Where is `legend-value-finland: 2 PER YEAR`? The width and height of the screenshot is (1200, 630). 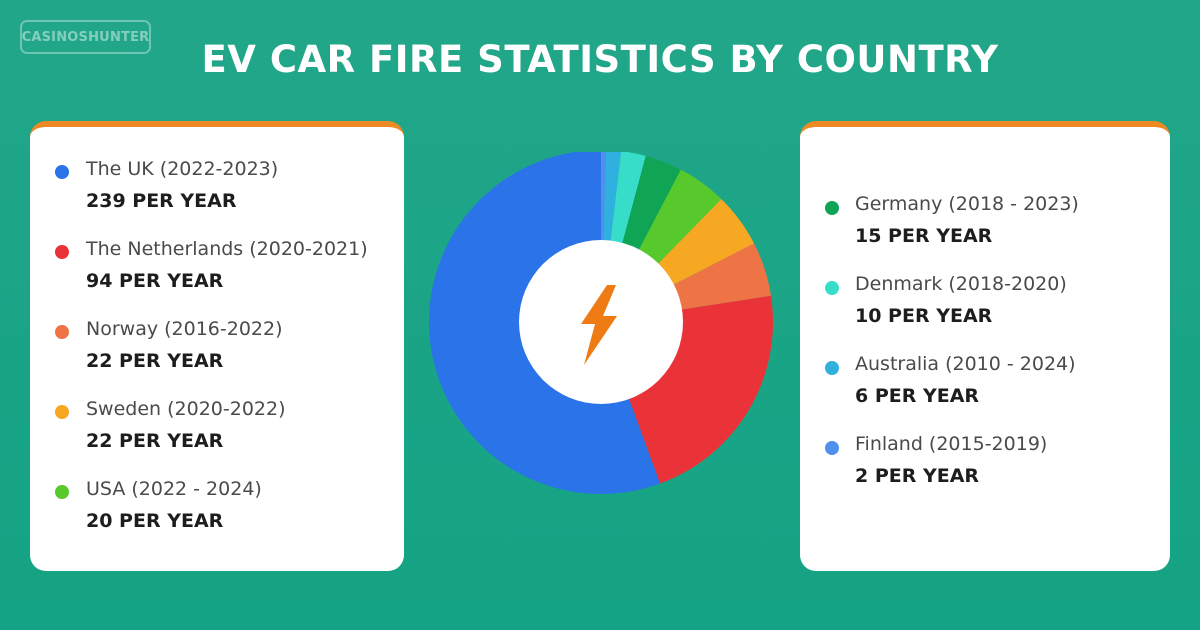 legend-value-finland: 2 PER YEAR is located at coordinates (917, 476).